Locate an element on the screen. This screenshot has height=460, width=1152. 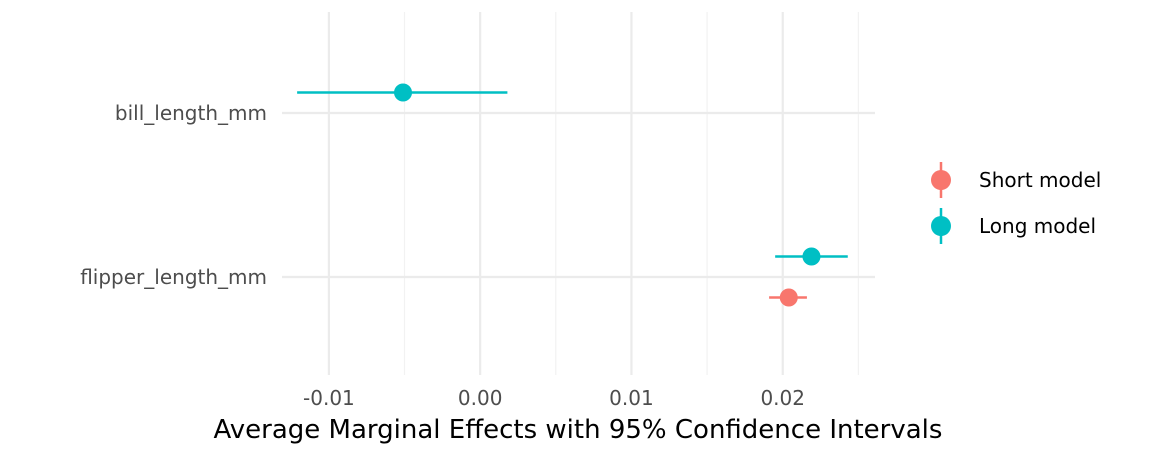
legend-item: Long model is located at coordinates (1013, 226).